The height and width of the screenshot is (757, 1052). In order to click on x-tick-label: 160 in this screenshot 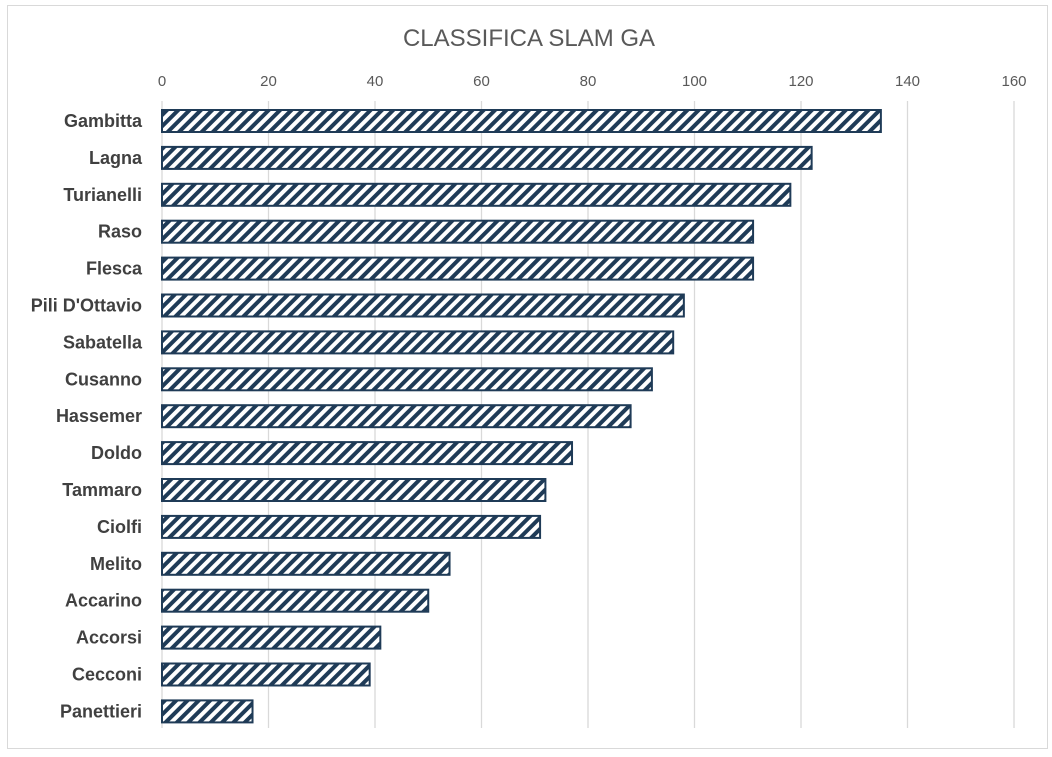, I will do `click(1013, 81)`.